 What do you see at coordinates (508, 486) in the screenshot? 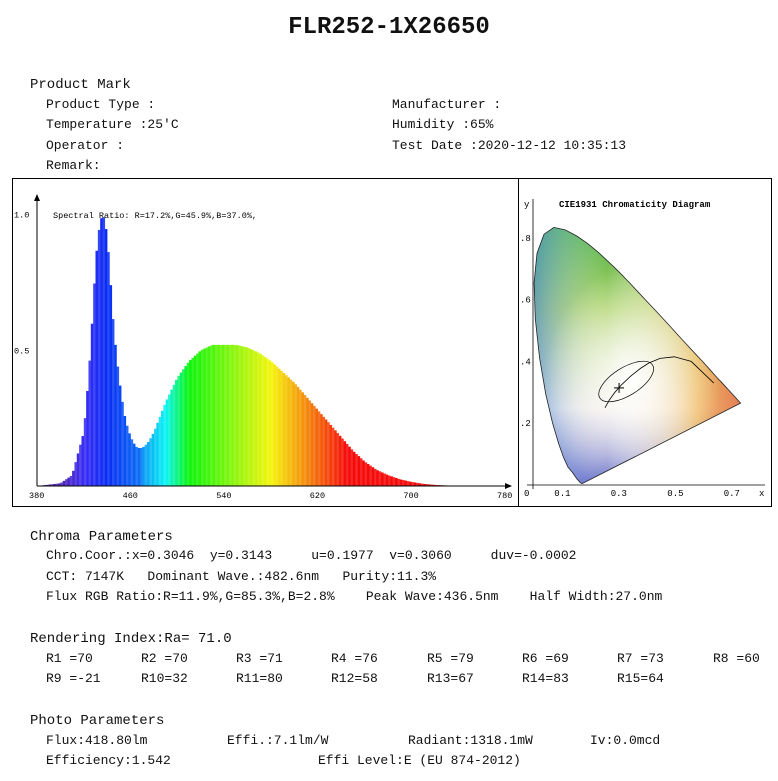
I see `spectrum-x-arrow` at bounding box center [508, 486].